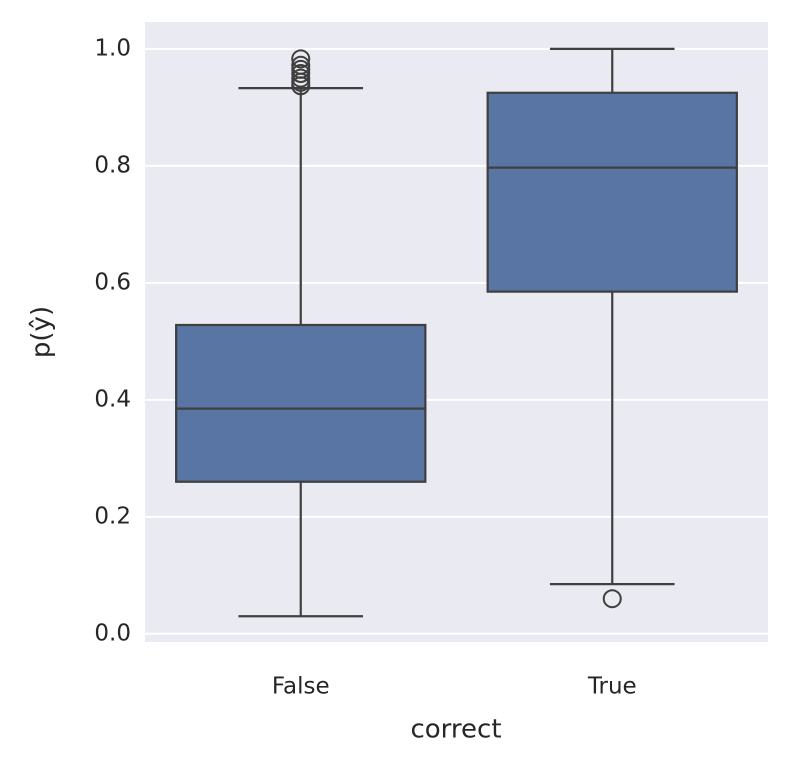  What do you see at coordinates (112, 633) in the screenshot?
I see `y-tick-label: 0.0` at bounding box center [112, 633].